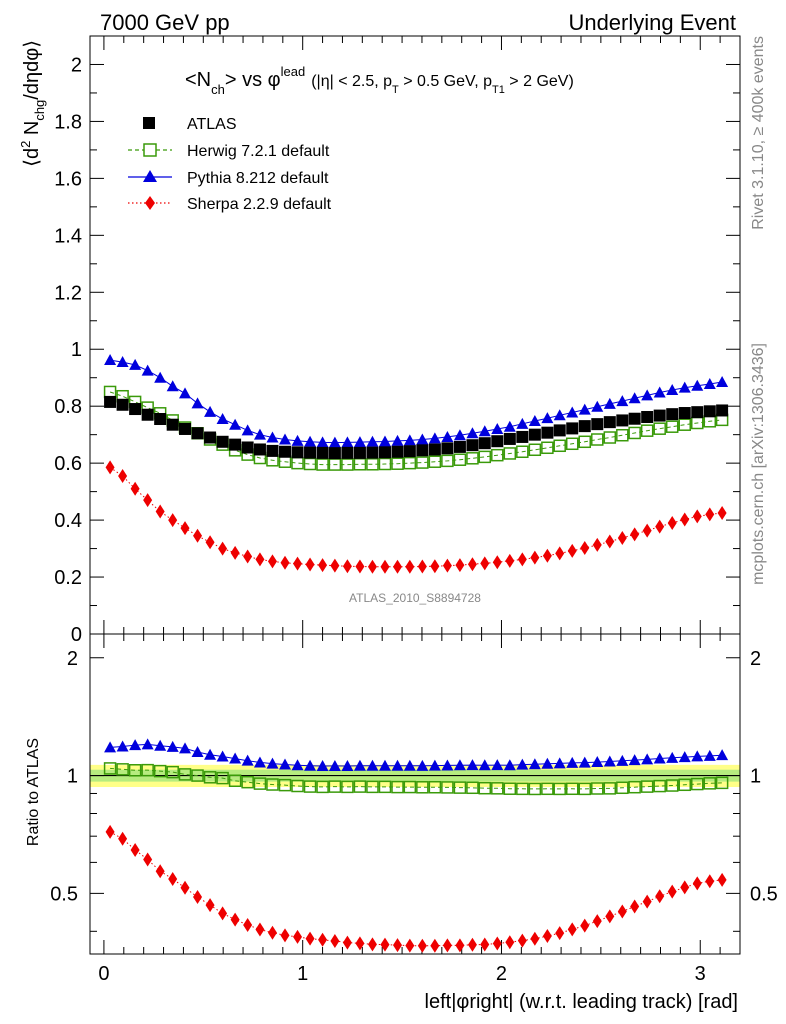 The width and height of the screenshot is (786, 1024). I want to click on y-tick-label: 1.4, so click(68, 236).